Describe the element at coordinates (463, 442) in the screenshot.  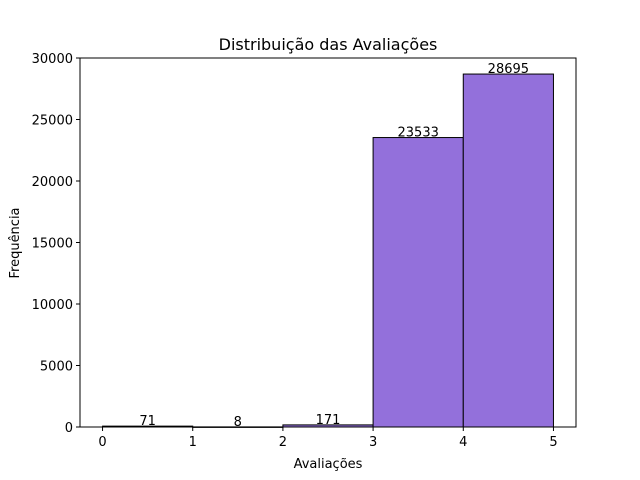
I see `x-tick-label-4: 4` at that location.